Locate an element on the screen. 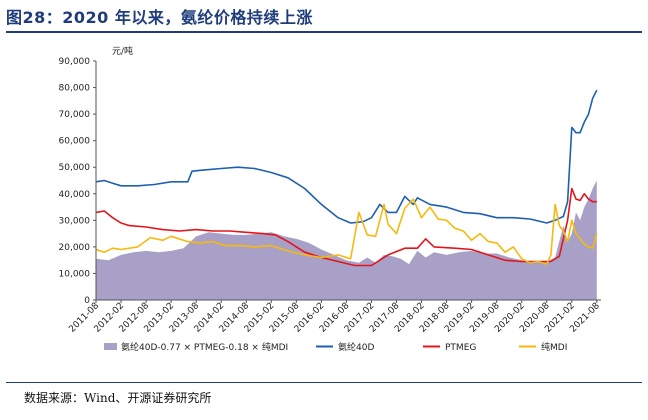 The height and width of the screenshot is (420, 648). y-tick-label: 10,000 is located at coordinates (75, 274).